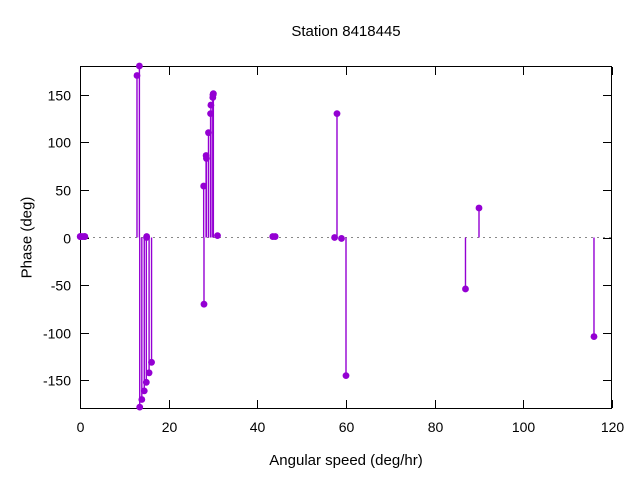  What do you see at coordinates (346, 31) in the screenshot?
I see `chart-title: Station 8418445` at bounding box center [346, 31].